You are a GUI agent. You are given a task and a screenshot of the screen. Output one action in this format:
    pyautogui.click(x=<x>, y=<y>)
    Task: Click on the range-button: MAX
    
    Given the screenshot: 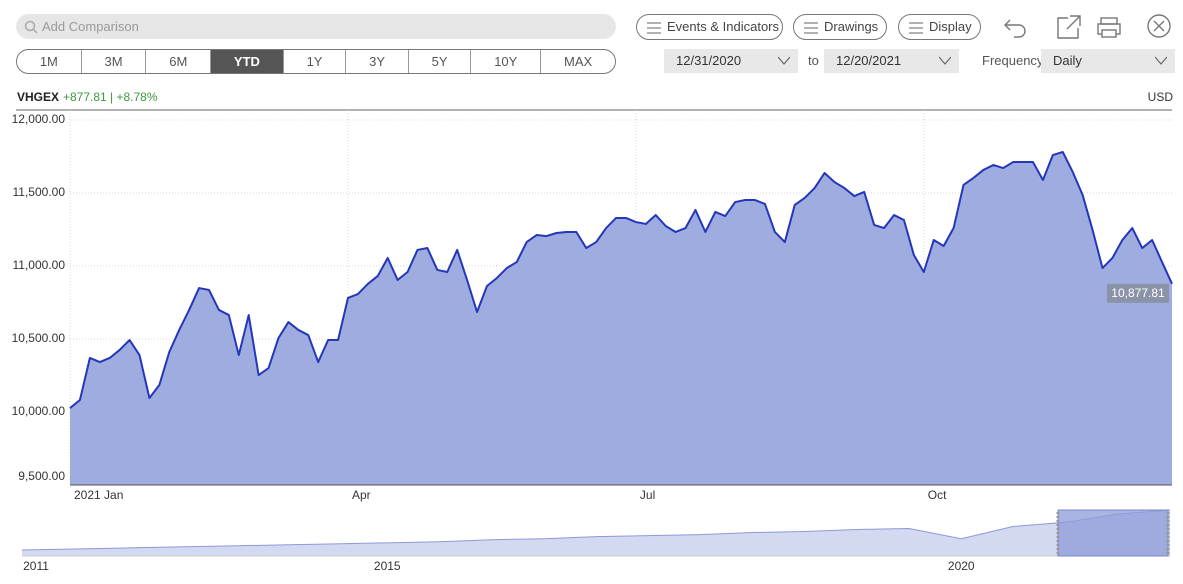 What is the action you would take?
    pyautogui.click(x=577, y=61)
    